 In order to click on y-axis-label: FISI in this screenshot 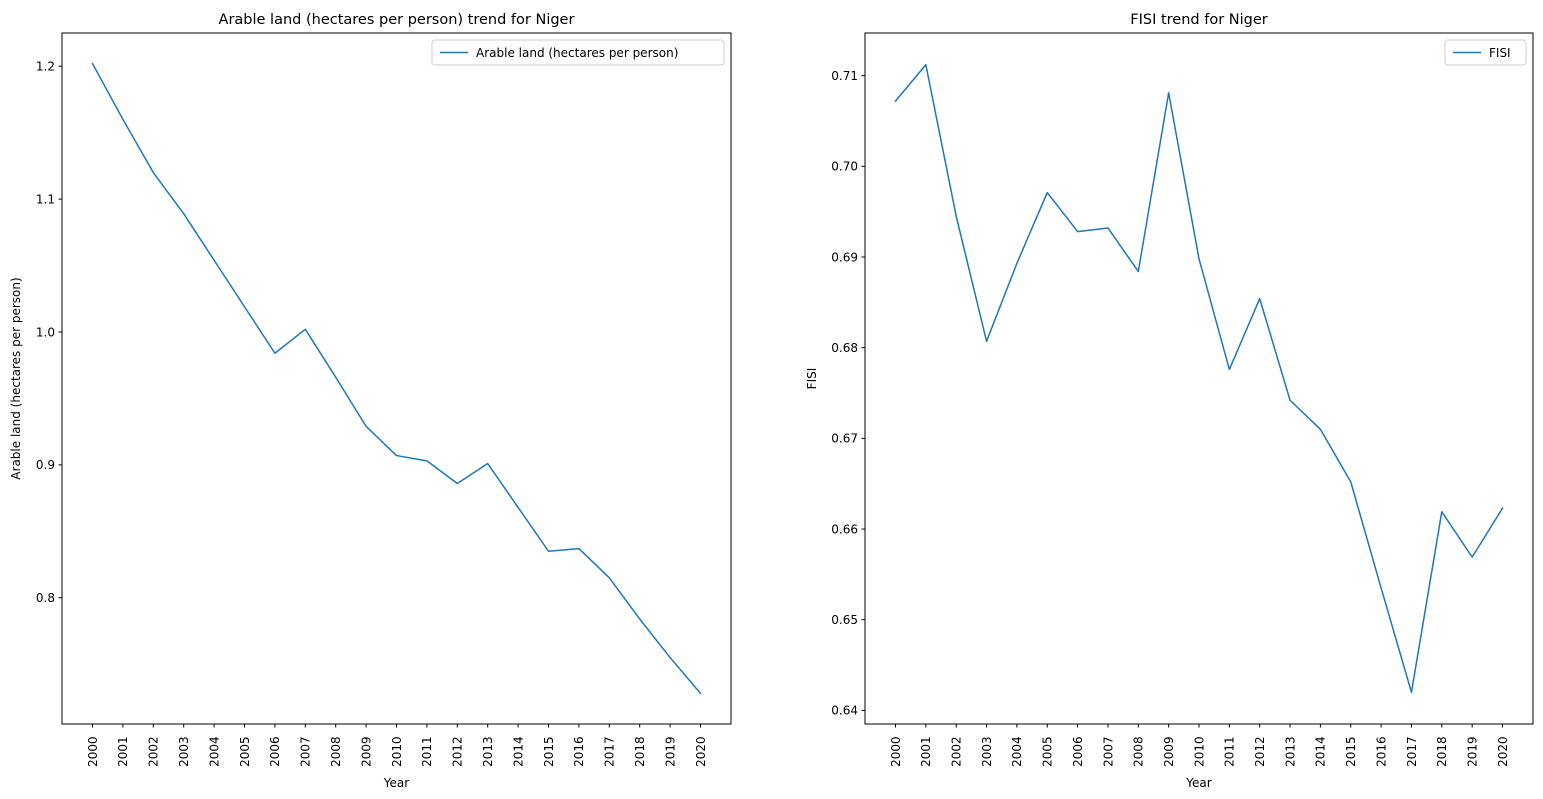, I will do `click(812, 379)`.